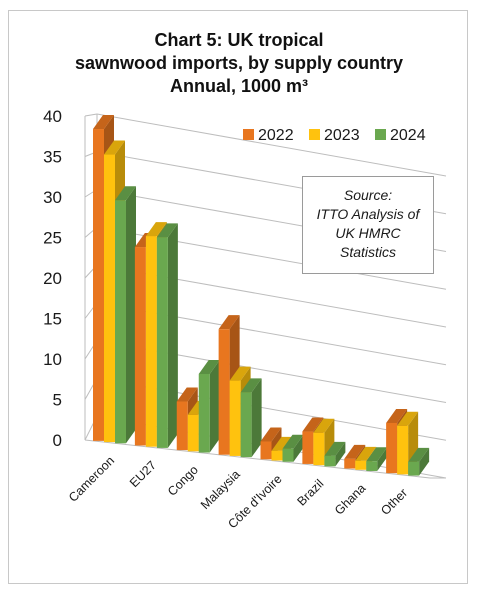  What do you see at coordinates (220, 489) in the screenshot?
I see `x-tick-label: Malaysia` at bounding box center [220, 489].